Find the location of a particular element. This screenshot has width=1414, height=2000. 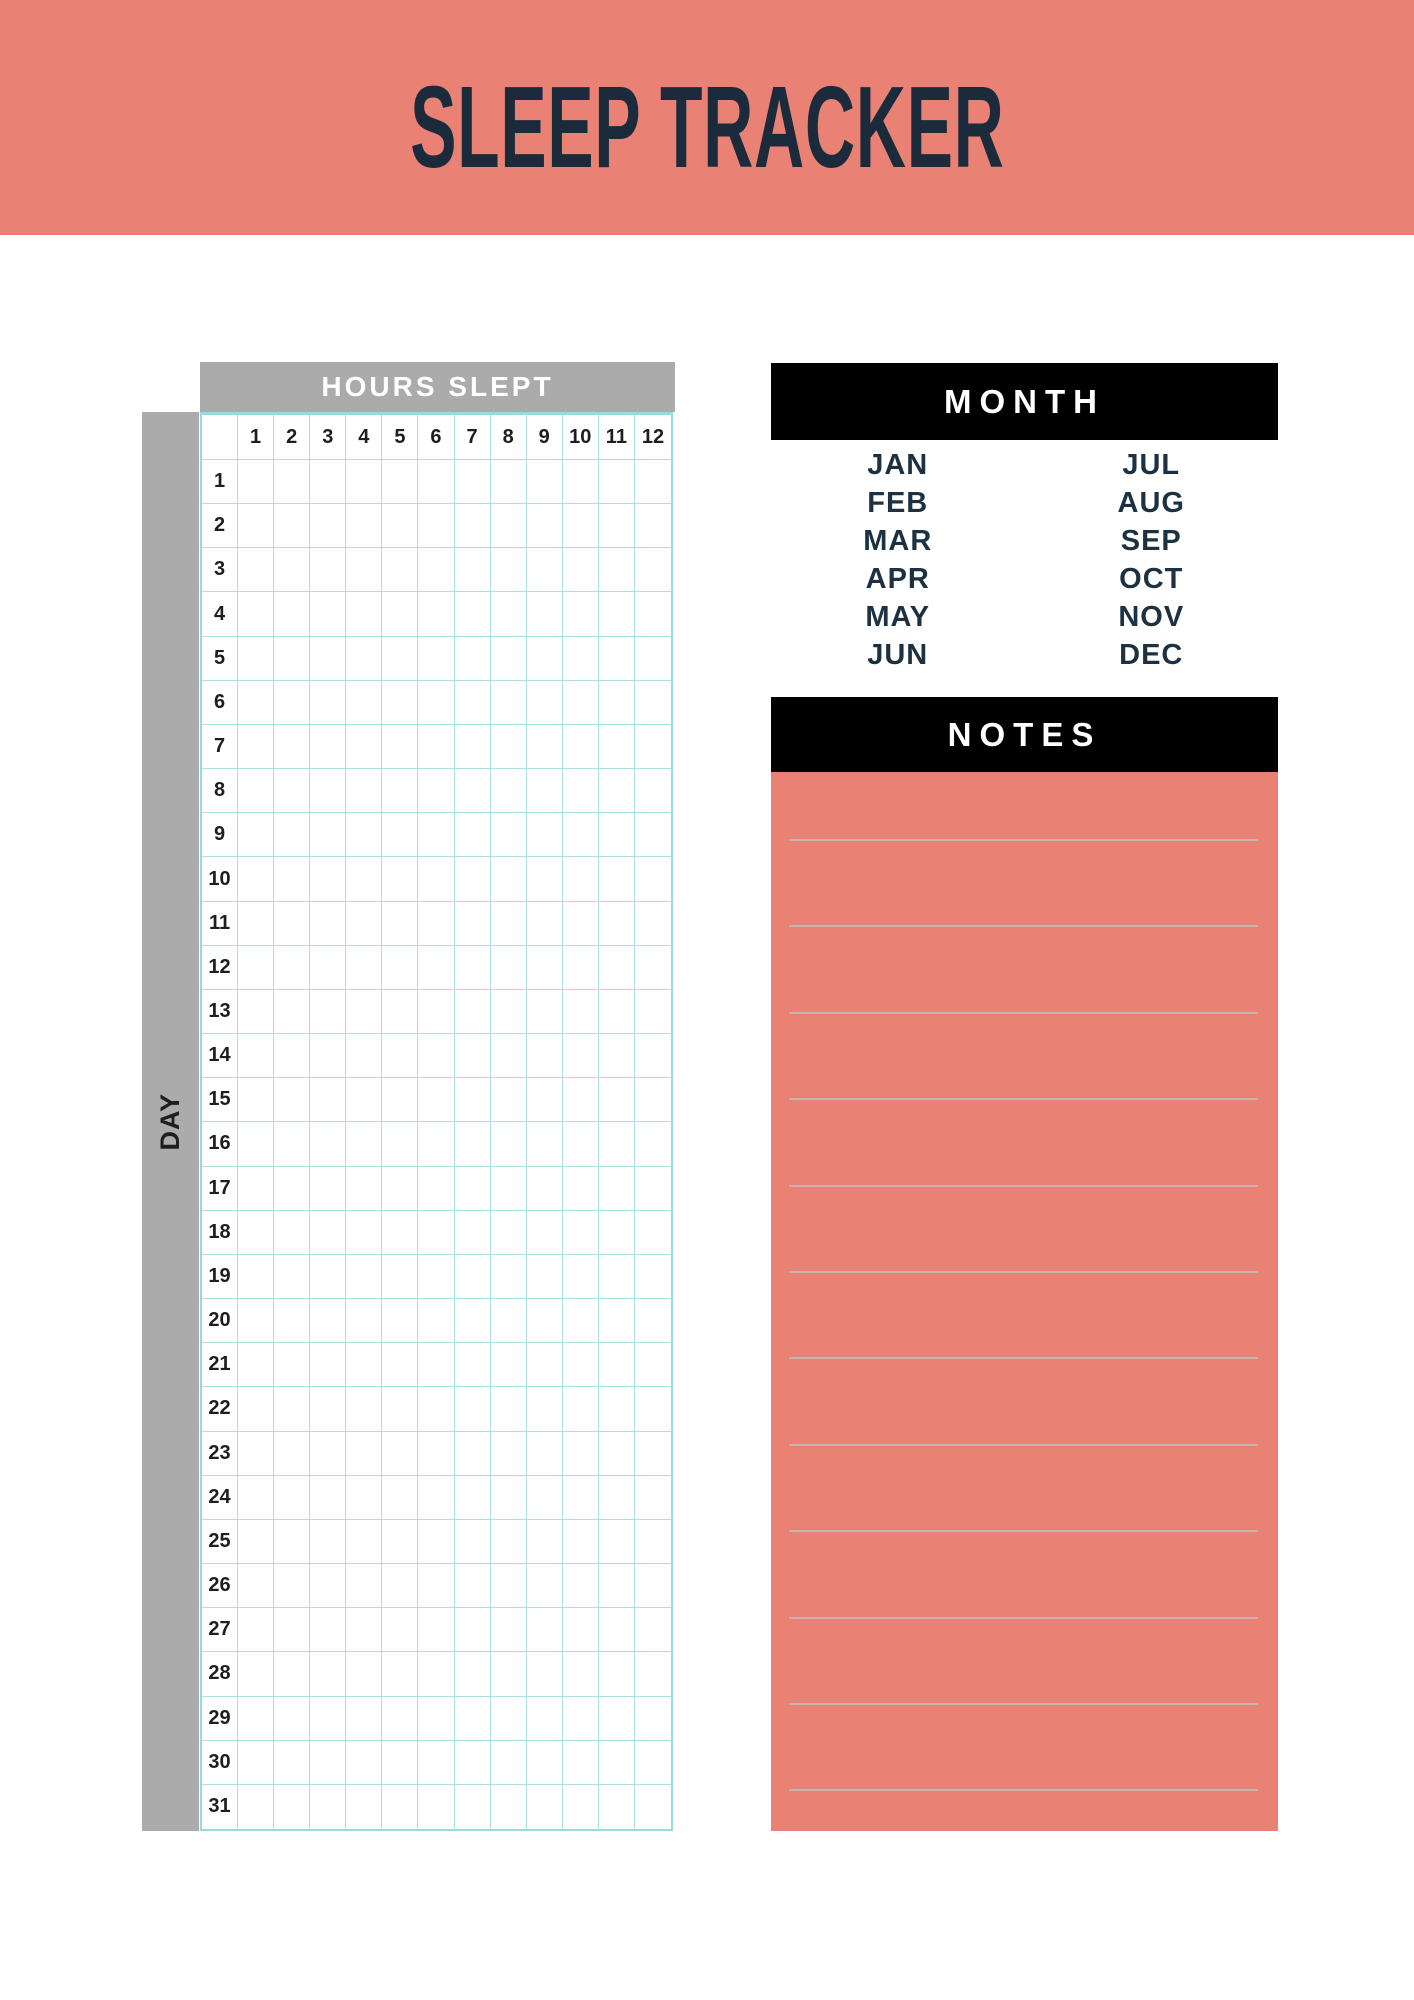

month-item: MAR is located at coordinates (898, 541).